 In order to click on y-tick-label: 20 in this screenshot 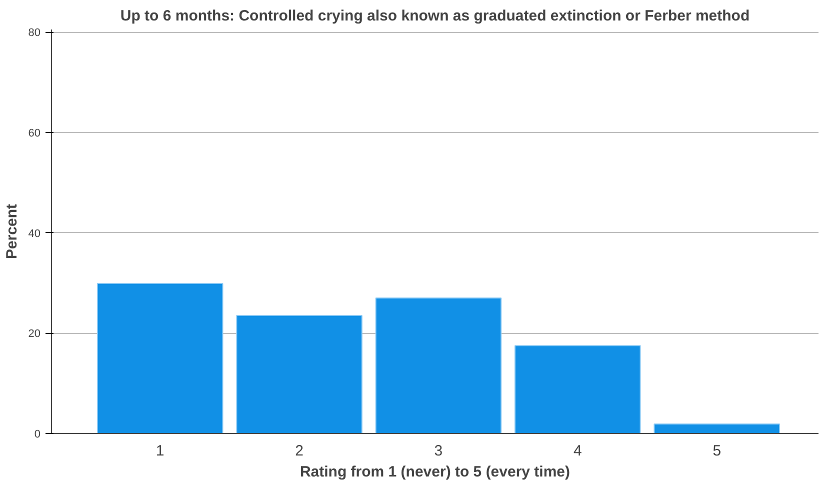, I will do `click(34, 334)`.